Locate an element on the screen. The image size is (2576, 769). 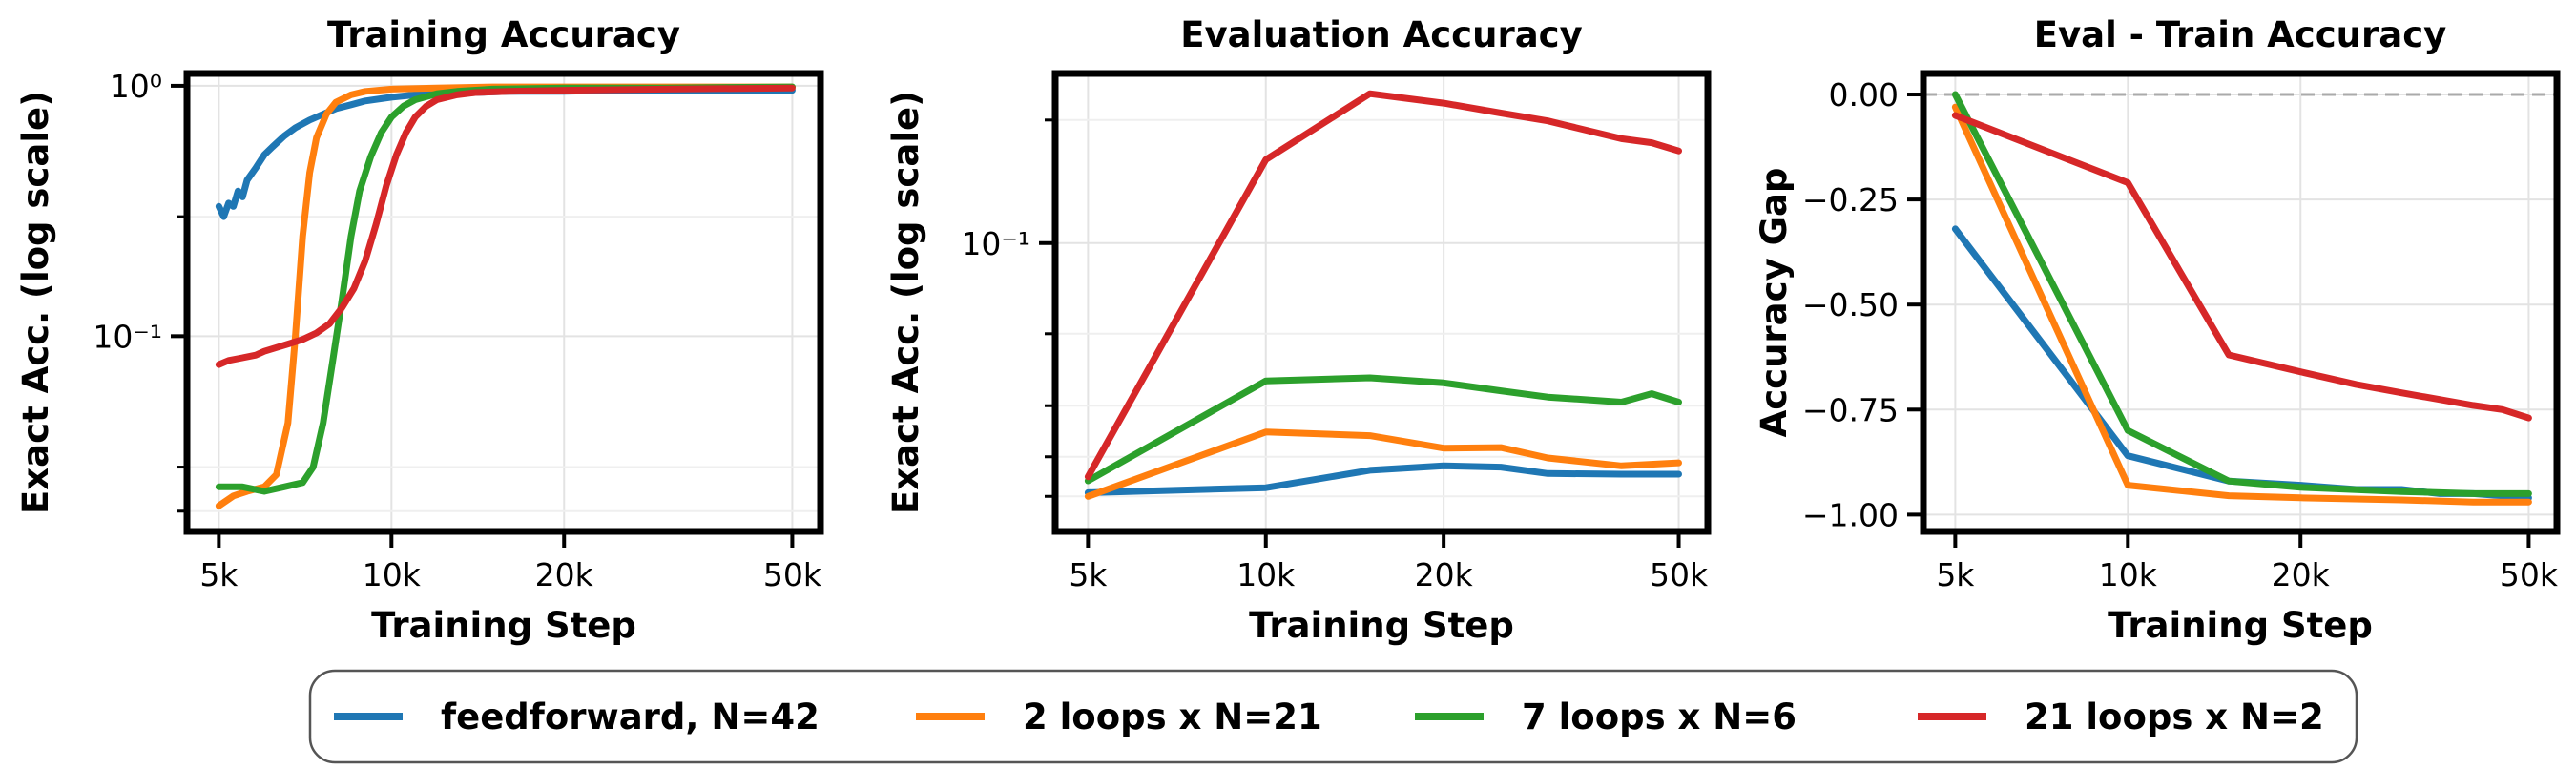
y-tick-label: −0.25 is located at coordinates (1850, 199).